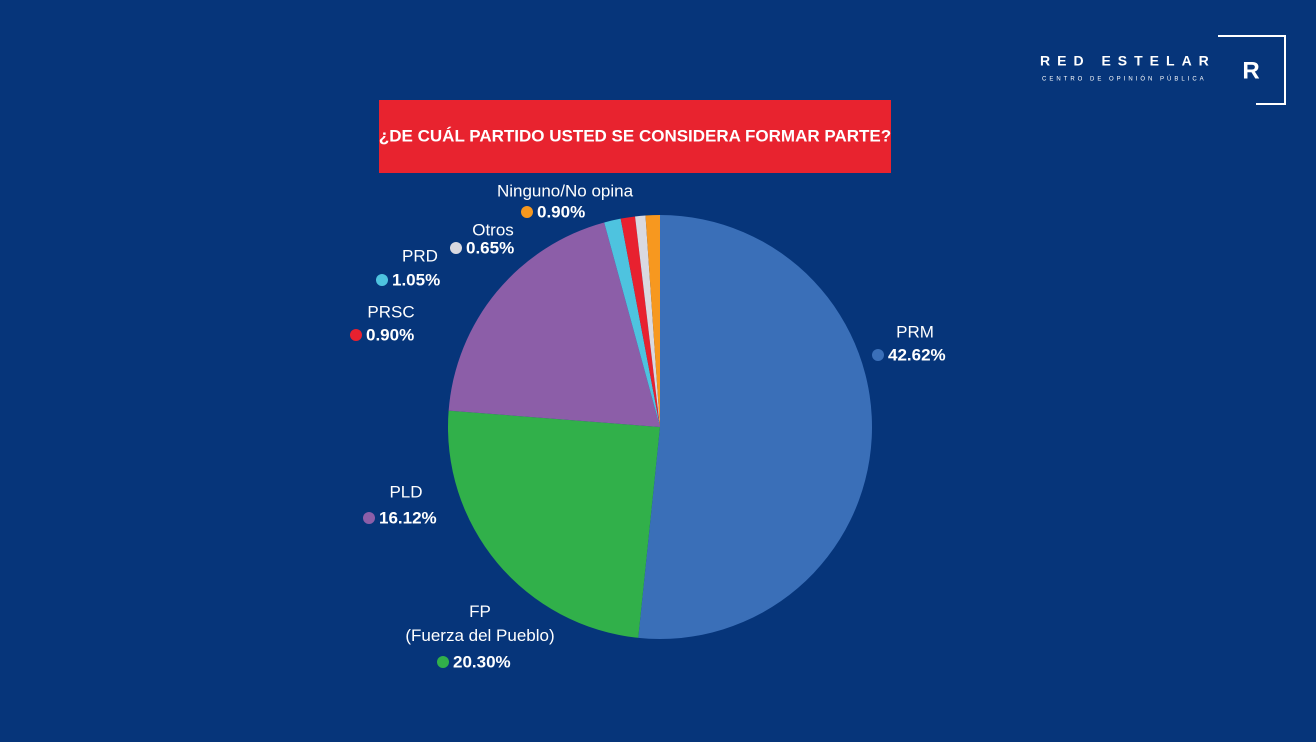 The width and height of the screenshot is (1316, 742). I want to click on slice-label: PRM, so click(915, 331).